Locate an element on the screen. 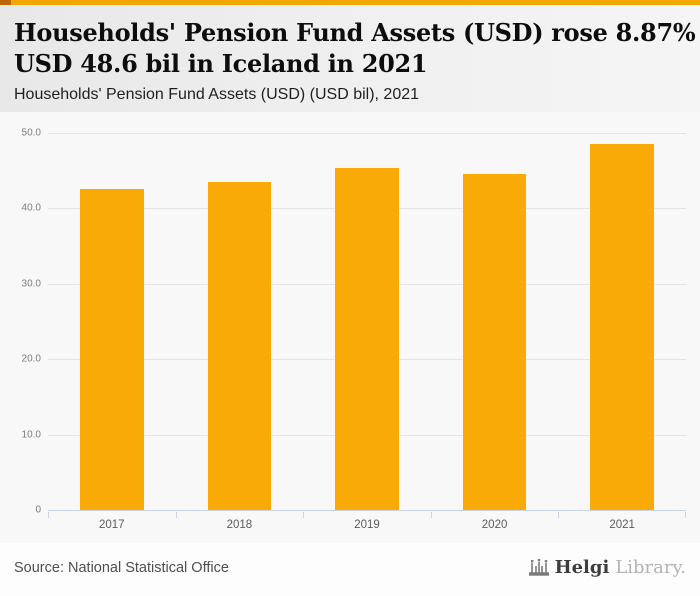 This screenshot has height=596, width=700. x-axis: 2017 2018 2019 2020 2021 is located at coordinates (367, 527).